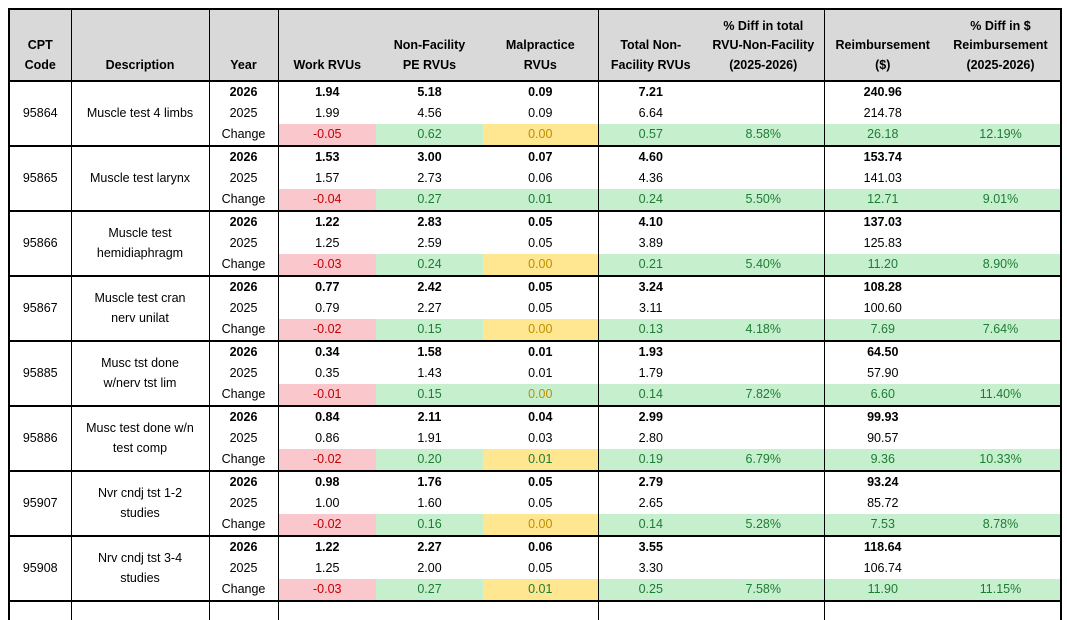  Describe the element at coordinates (650, 546) in the screenshot. I see `cell-total: 3.55` at that location.